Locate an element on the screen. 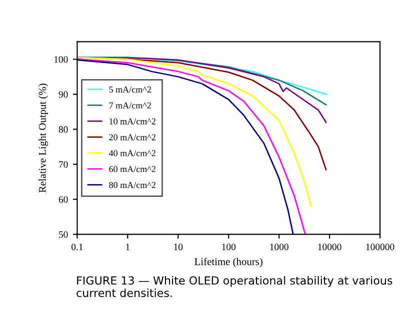  y-axis-title: Relative Light Output (%) is located at coordinates (43, 138).